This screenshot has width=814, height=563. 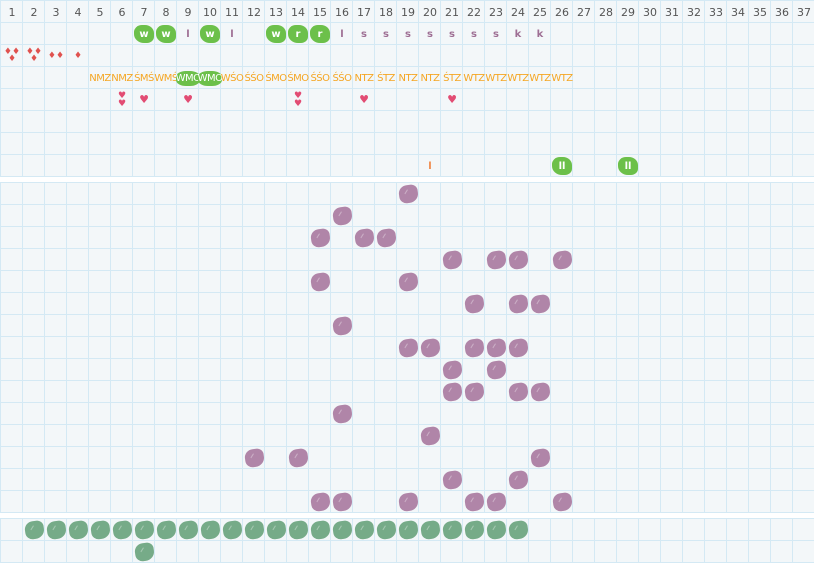 I want to click on column-header: 17, so click(x=364, y=12).